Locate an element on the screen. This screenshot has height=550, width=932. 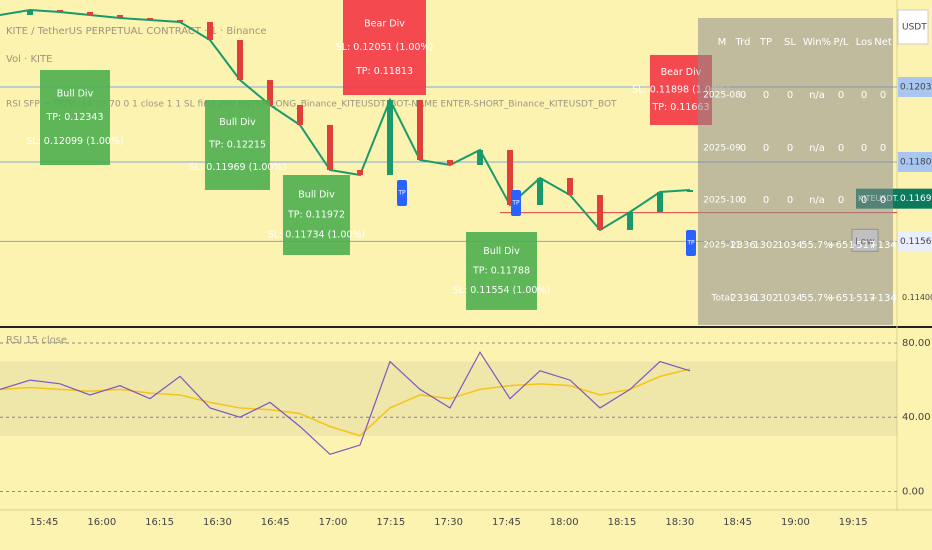
signal-line: SL: 0.11554 (1.00%) is located at coordinates (501, 290).